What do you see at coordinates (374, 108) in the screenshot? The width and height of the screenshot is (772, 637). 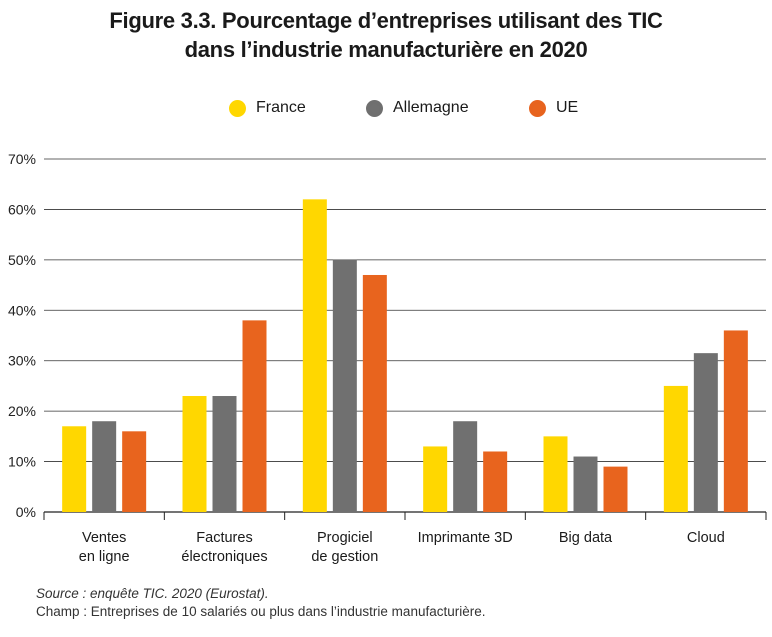 I see `legend-swatch-allemagne` at bounding box center [374, 108].